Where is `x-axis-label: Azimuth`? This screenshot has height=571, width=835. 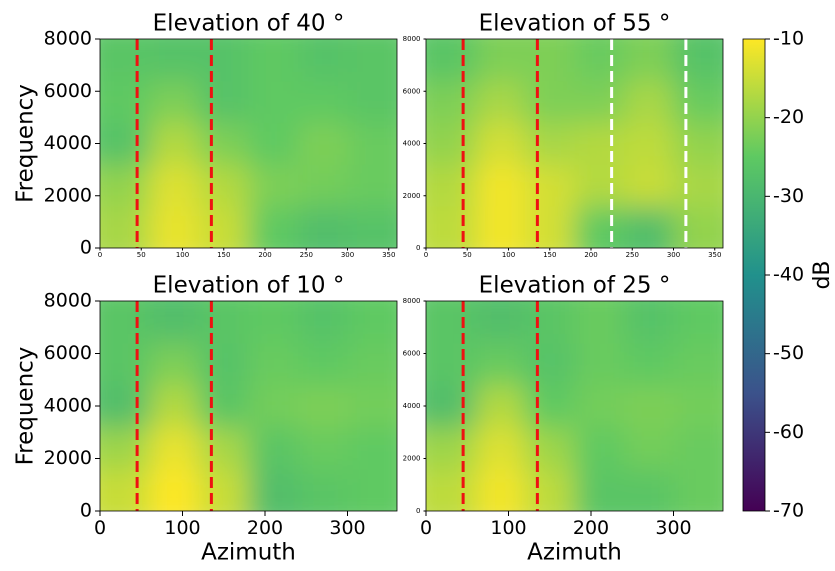 x-axis-label: Azimuth is located at coordinates (248, 553).